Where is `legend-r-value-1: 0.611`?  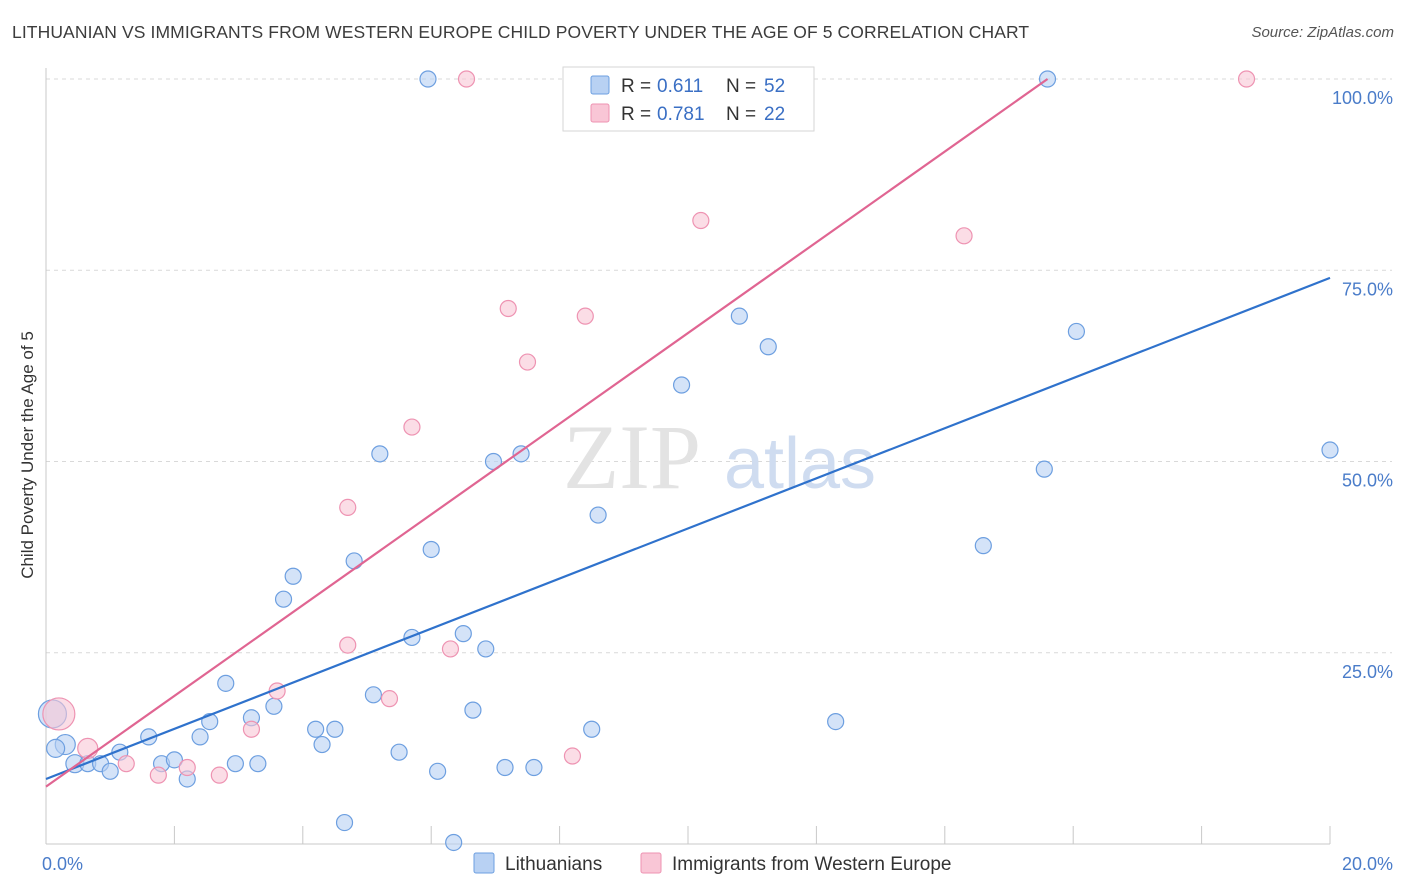
legend-r-value-1: 0.611 is located at coordinates (680, 86).